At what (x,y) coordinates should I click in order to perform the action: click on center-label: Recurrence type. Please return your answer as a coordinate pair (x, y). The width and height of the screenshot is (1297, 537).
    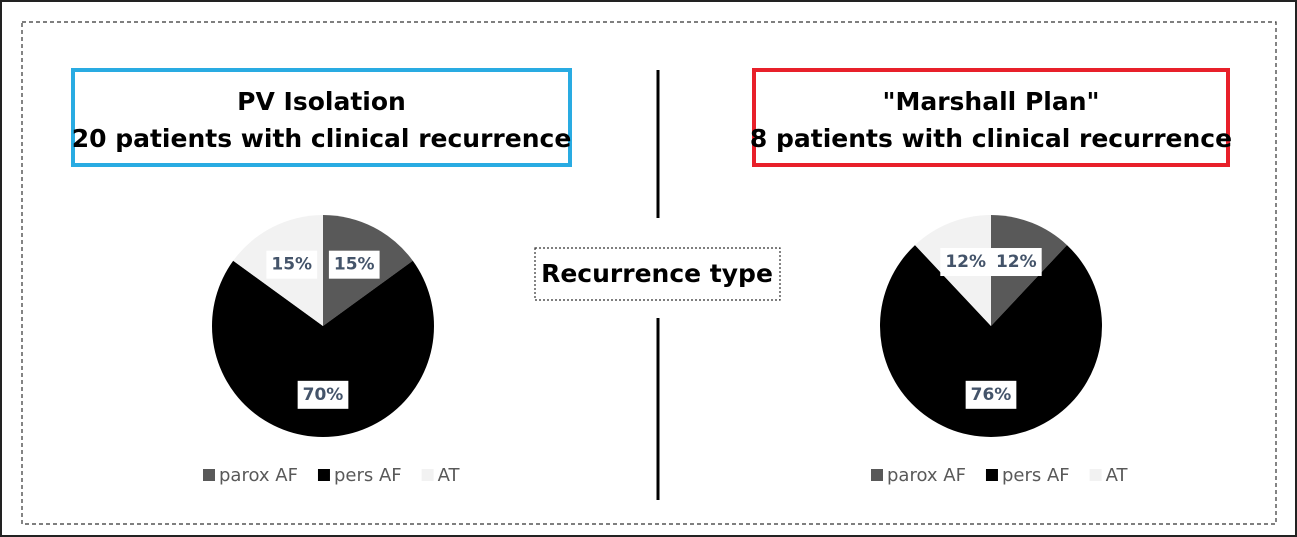
    Looking at the image, I should click on (657, 273).